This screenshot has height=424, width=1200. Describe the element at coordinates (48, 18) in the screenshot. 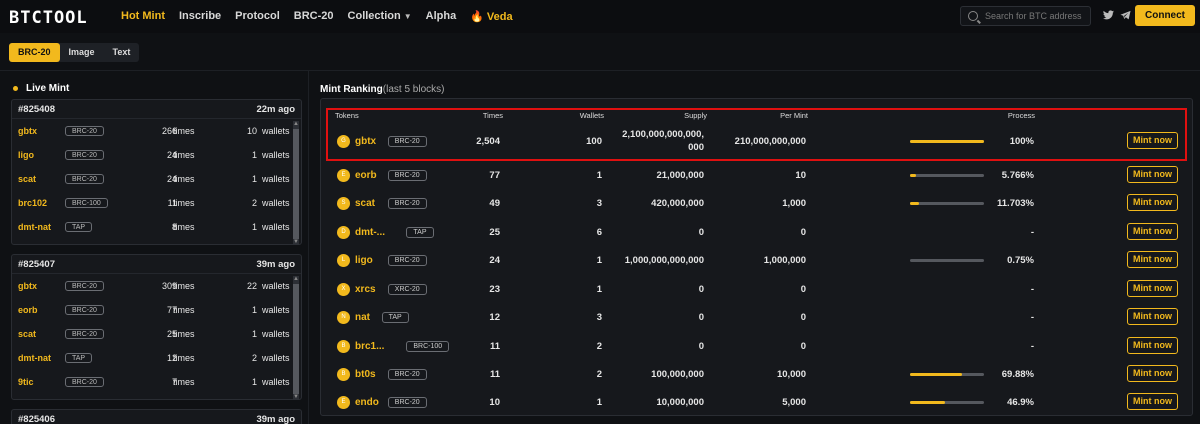

I see `logo: BTCTOOL` at that location.